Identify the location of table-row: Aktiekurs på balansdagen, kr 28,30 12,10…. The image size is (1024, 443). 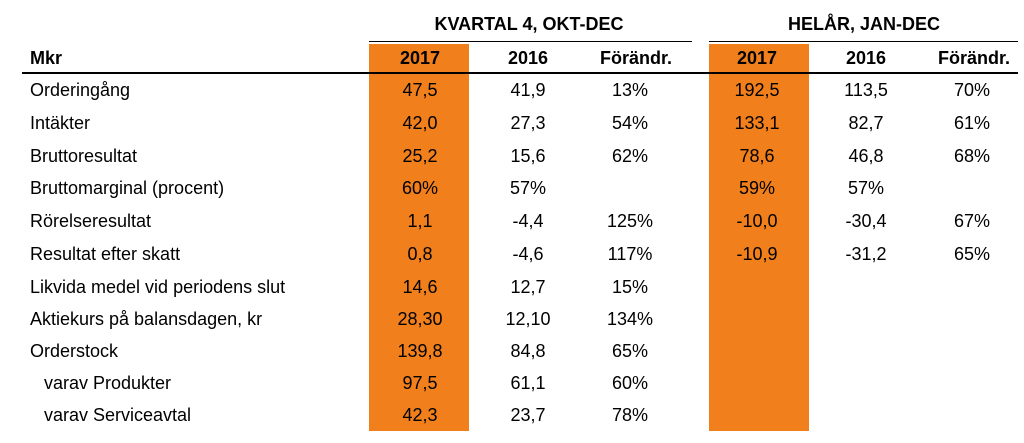
(512, 319).